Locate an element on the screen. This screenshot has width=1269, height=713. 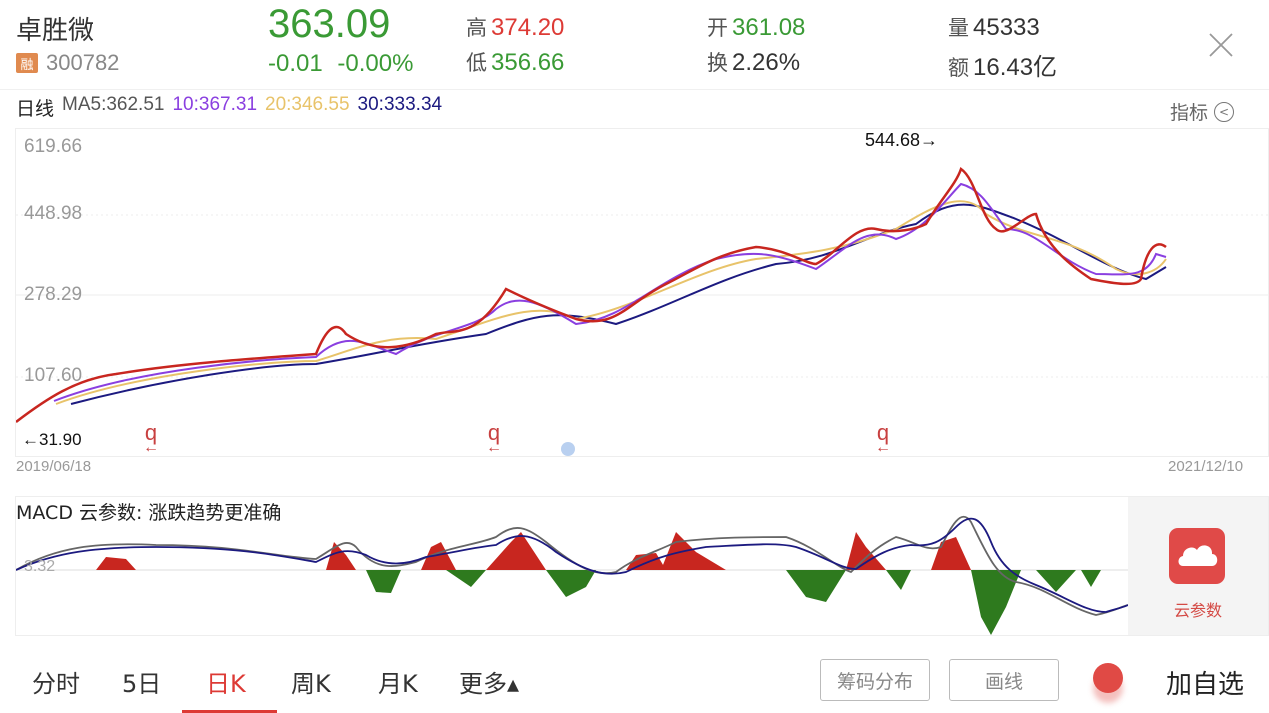
indicator-button: 指标 < is located at coordinates (1202, 111).